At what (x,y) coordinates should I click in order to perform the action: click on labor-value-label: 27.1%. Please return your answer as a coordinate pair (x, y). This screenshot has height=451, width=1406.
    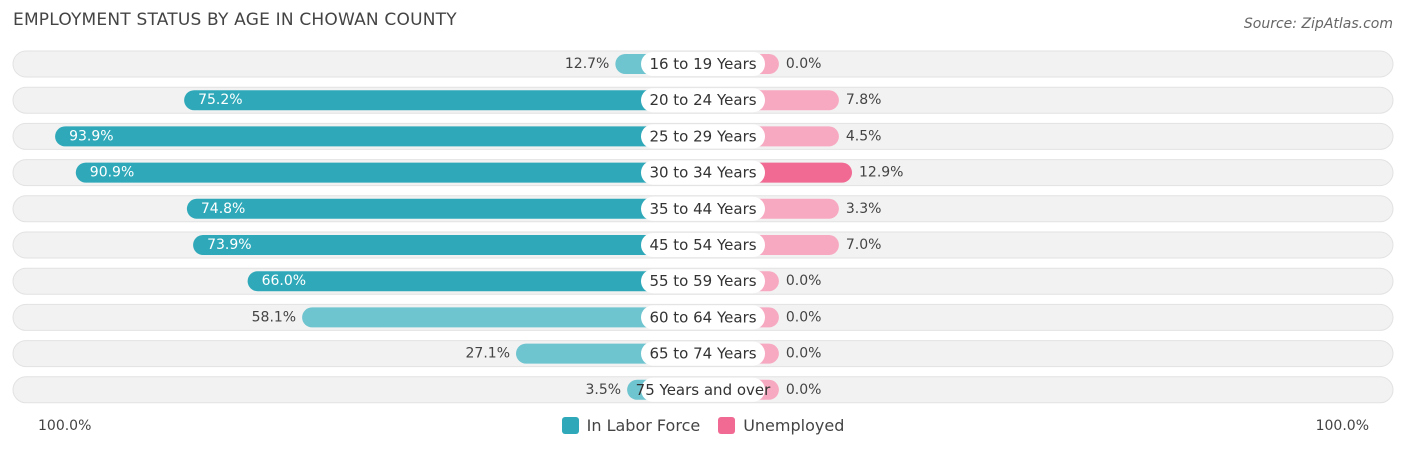
    Looking at the image, I should click on (488, 354).